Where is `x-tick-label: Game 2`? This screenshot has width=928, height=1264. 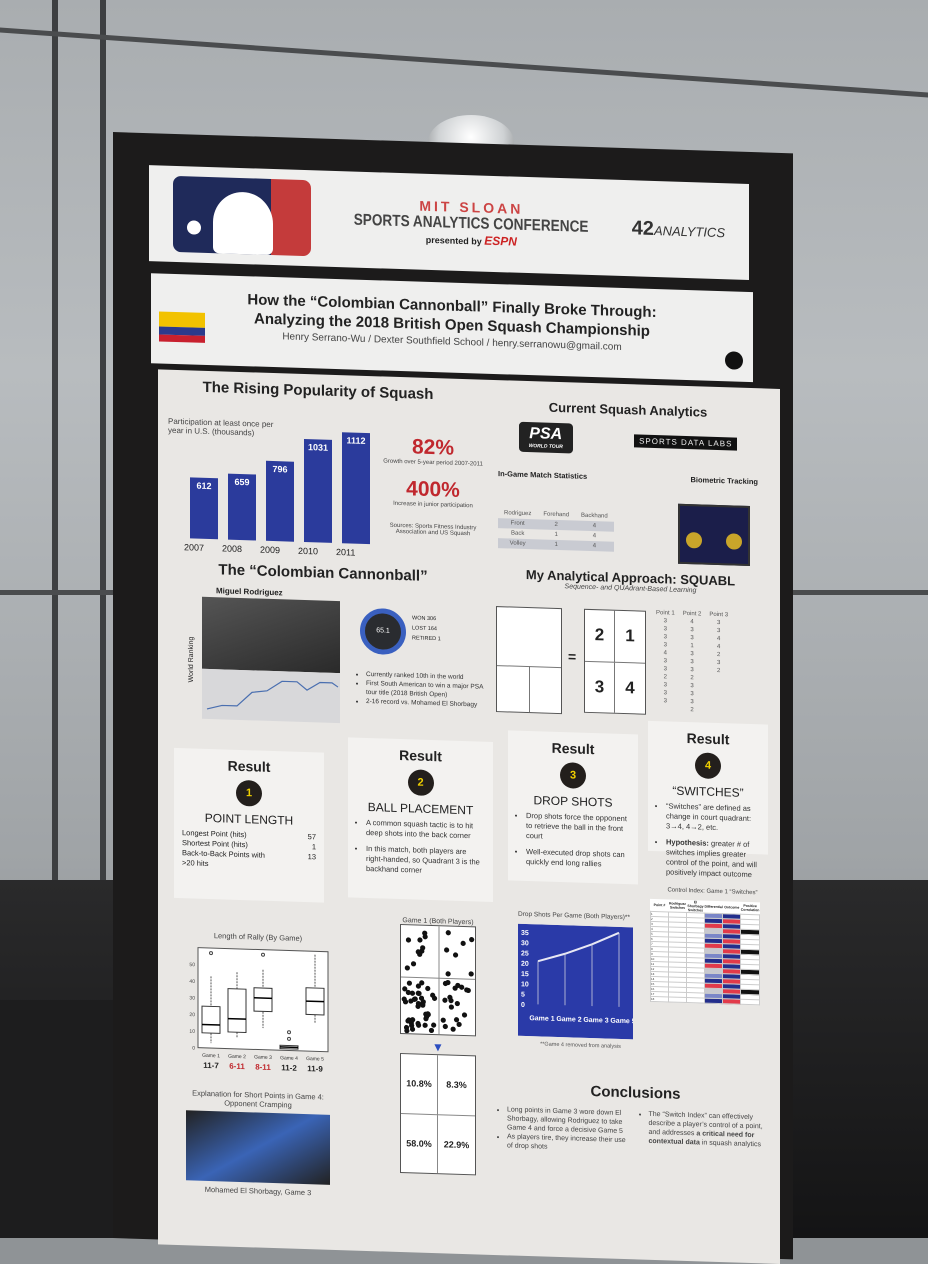 x-tick-label: Game 2 is located at coordinates (568, 1020).